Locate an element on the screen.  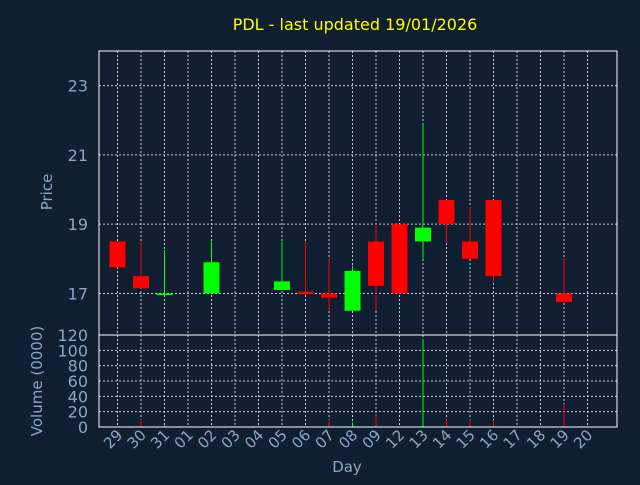
volume-tick-label: 20 is located at coordinates (78, 412).